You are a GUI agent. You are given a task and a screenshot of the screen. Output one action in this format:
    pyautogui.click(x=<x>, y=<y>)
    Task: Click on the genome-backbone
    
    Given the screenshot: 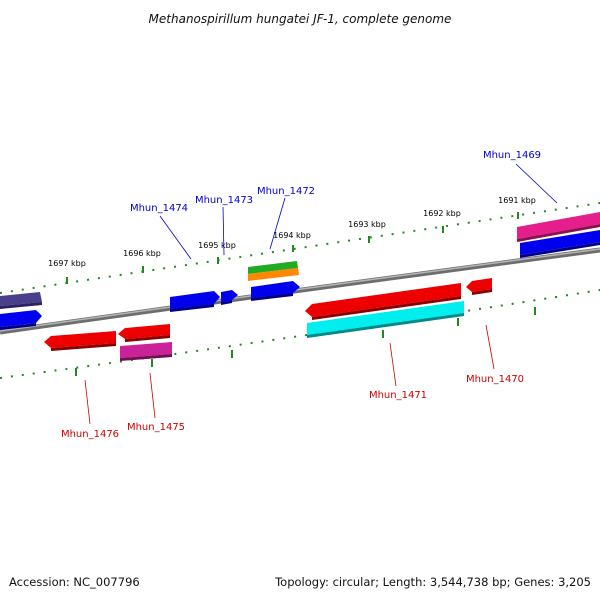 What is the action you would take?
    pyautogui.click(x=300, y=291)
    